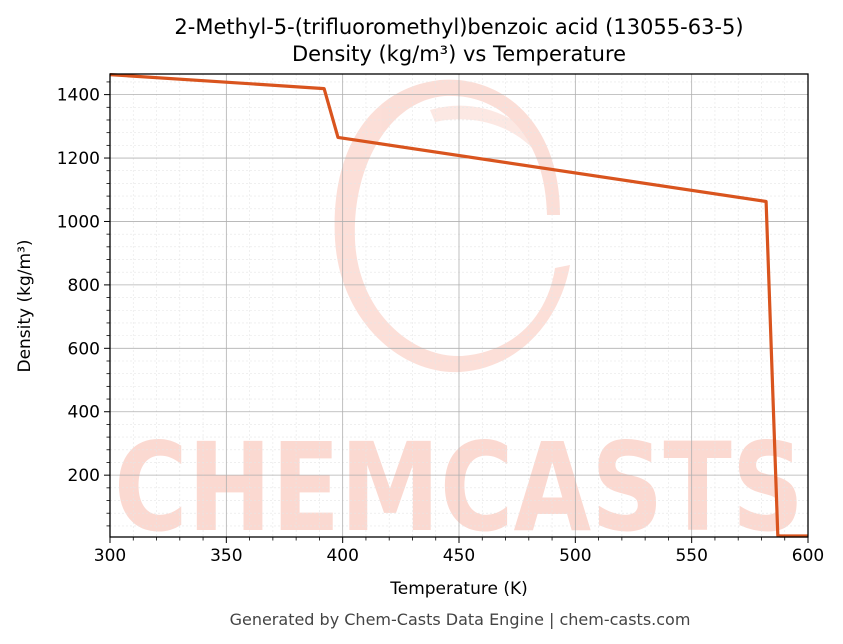  Describe the element at coordinates (84, 349) in the screenshot. I see `y-tick-label: 600` at that location.